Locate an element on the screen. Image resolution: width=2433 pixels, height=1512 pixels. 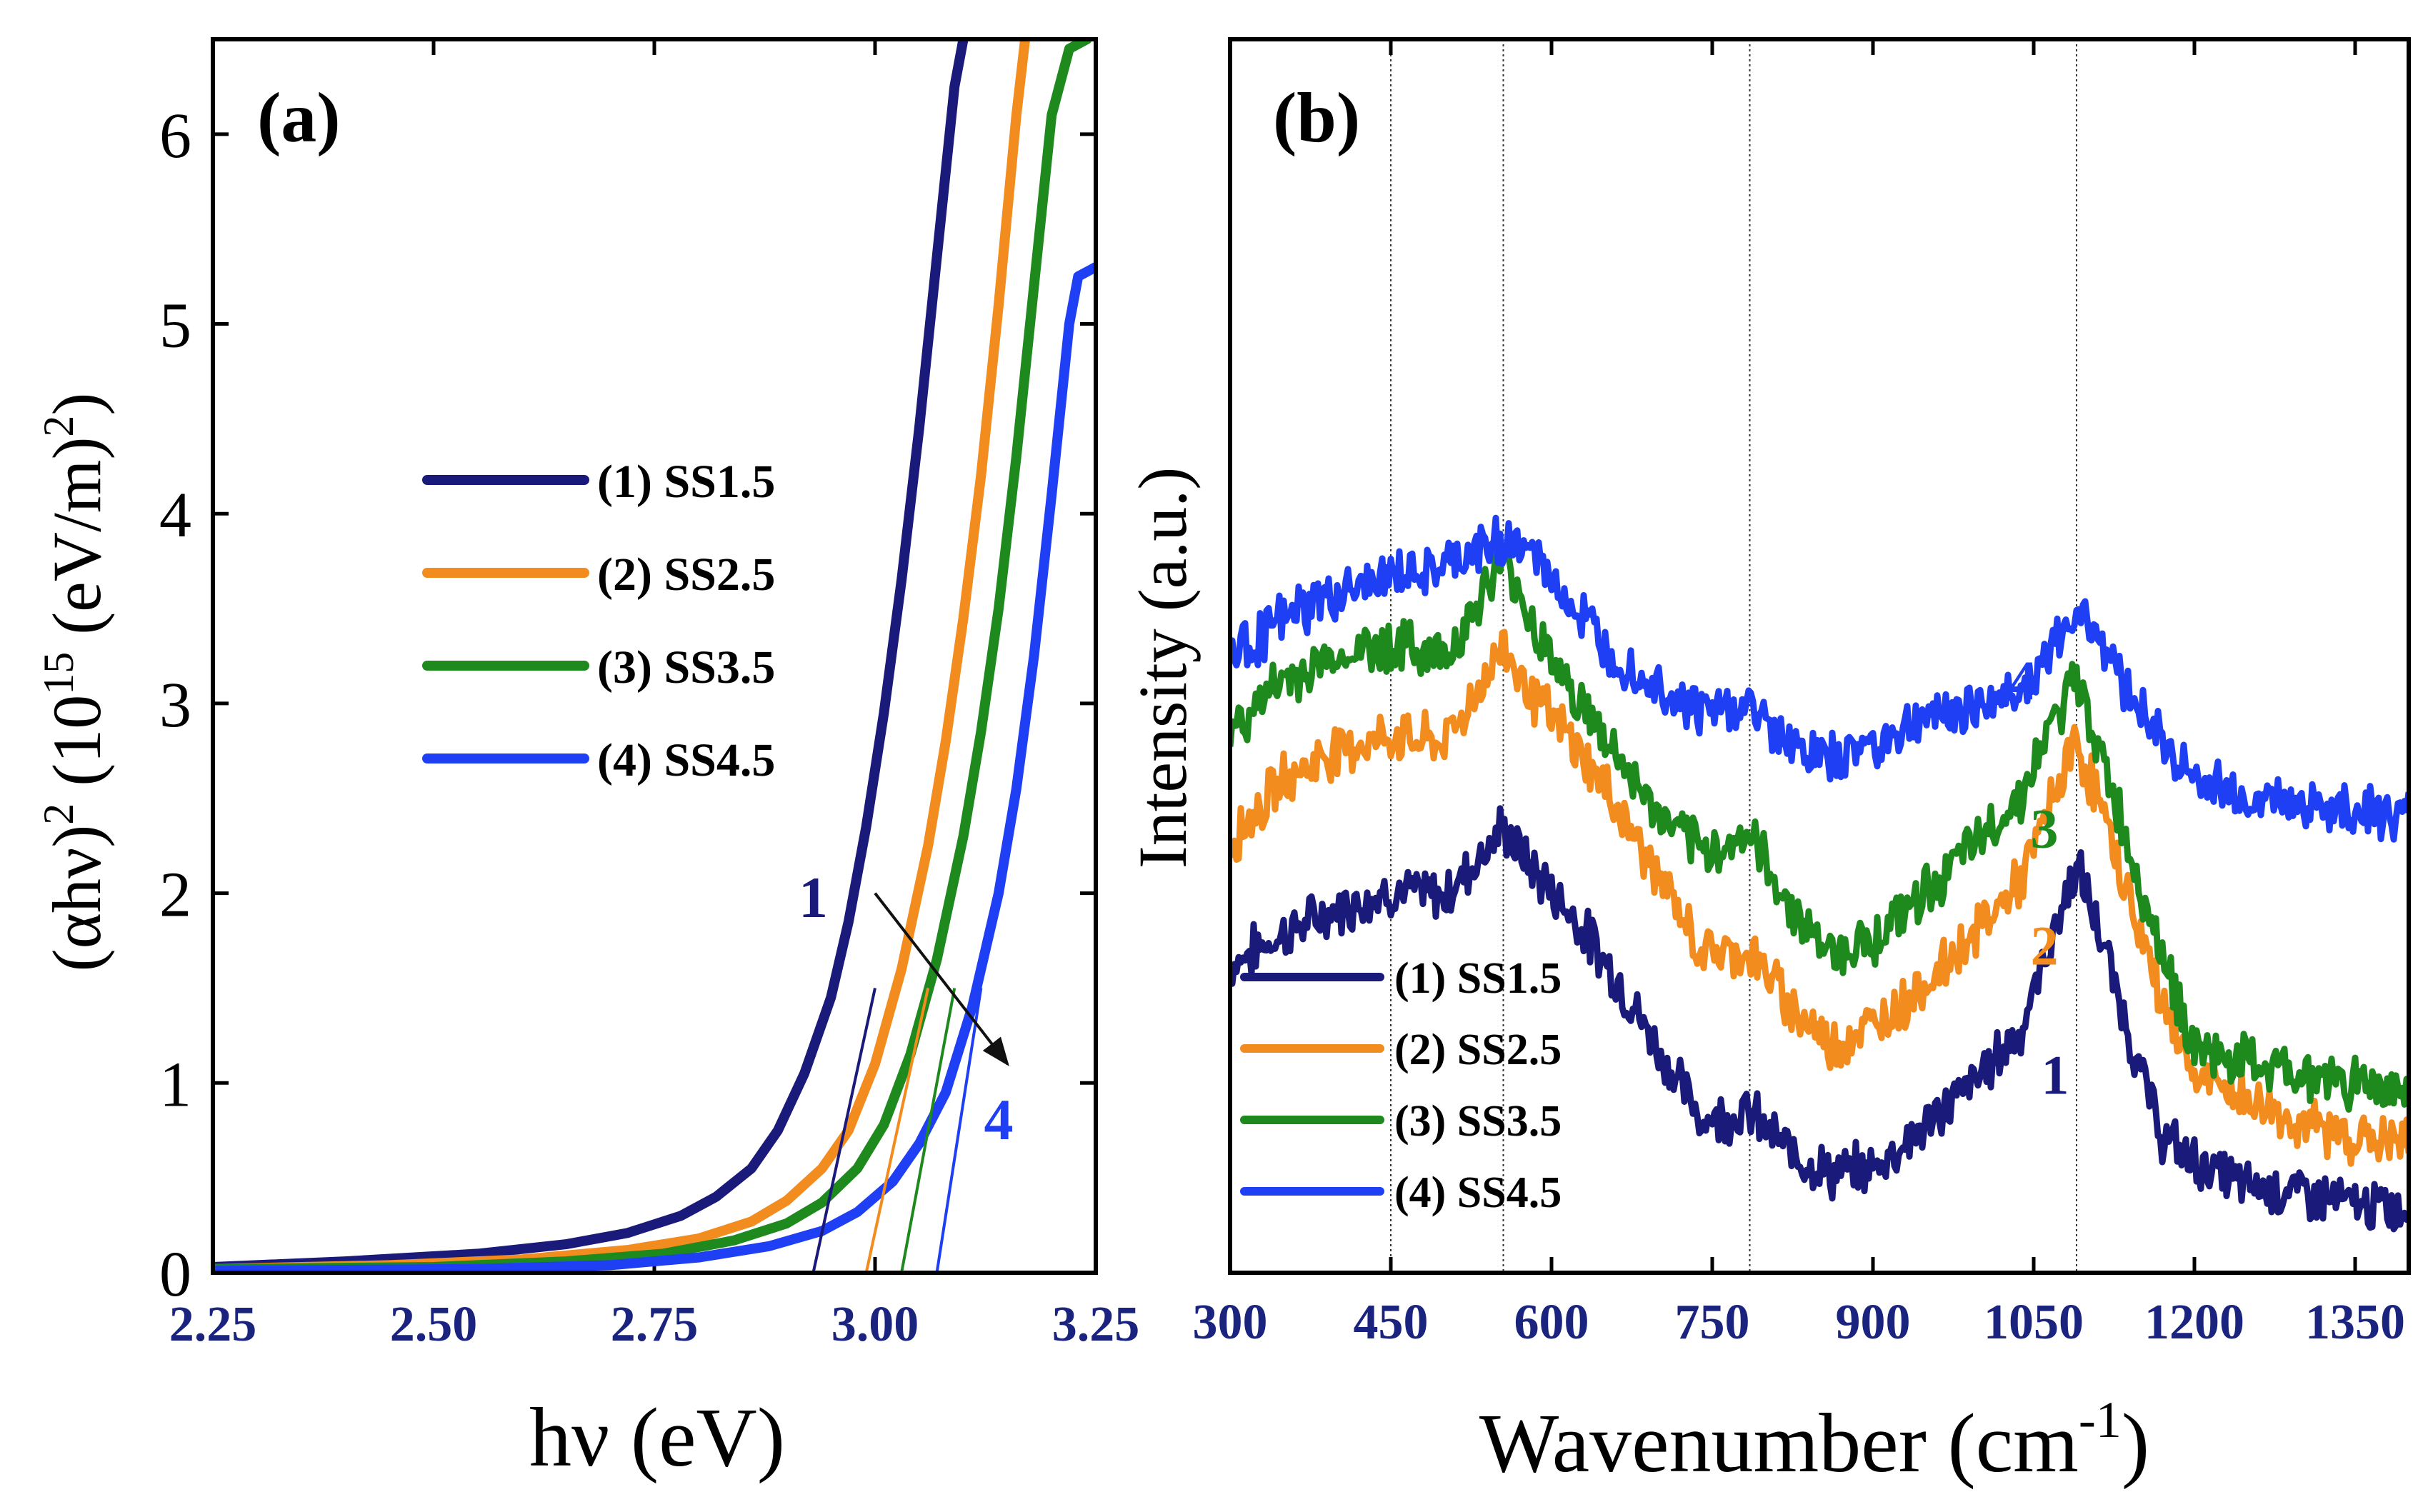
panel-a-ylabel: (αhν)2 (1015 (eV/m)2) is located at coordinates (75, 682).